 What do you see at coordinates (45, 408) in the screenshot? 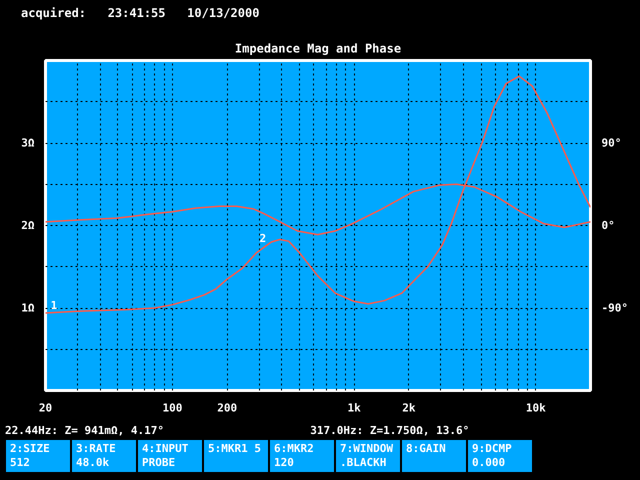
I see `x-tick-label: 20` at bounding box center [45, 408].